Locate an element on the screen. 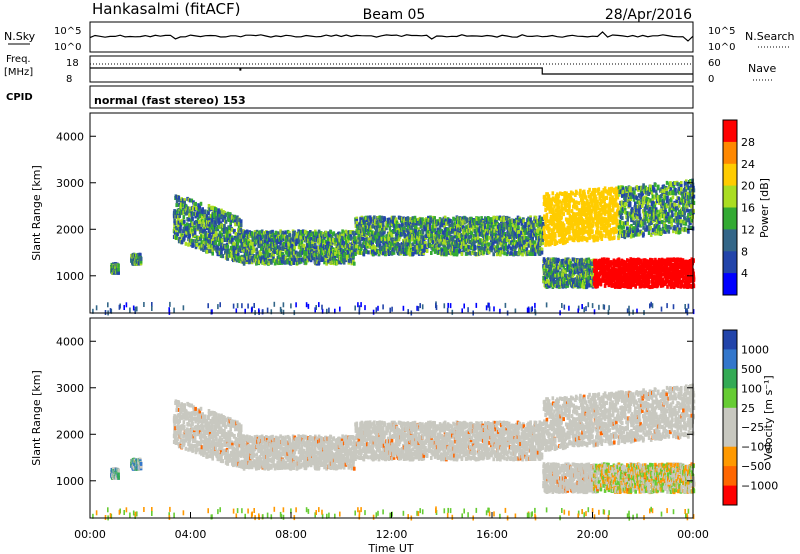 The height and width of the screenshot is (554, 800). nsearch-label: N.Search is located at coordinates (770, 36).